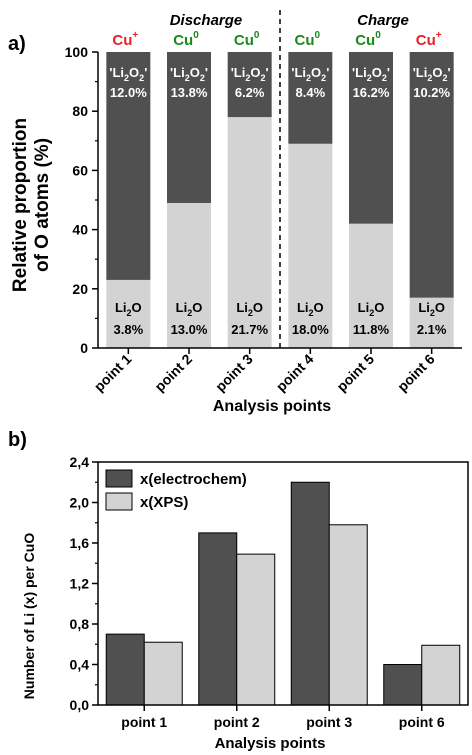 The width and height of the screenshot is (472, 755). I want to click on y-tick-label: 0,4, so click(80, 665).